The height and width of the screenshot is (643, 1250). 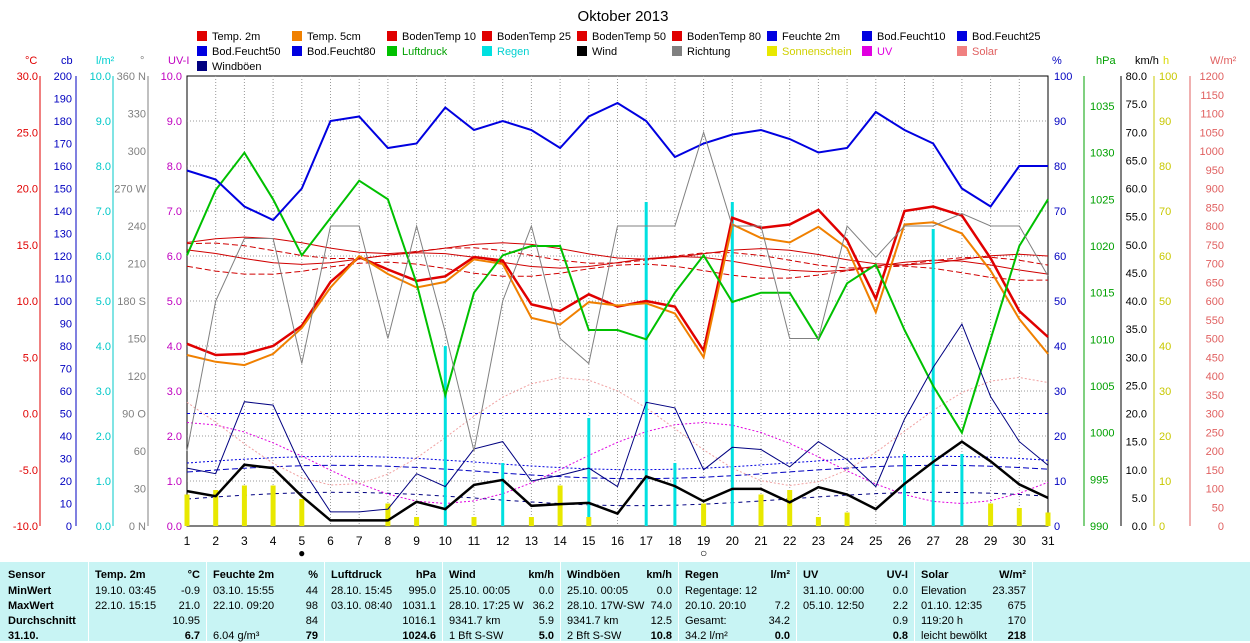 I want to click on soil-temp-line, so click(x=617, y=262).